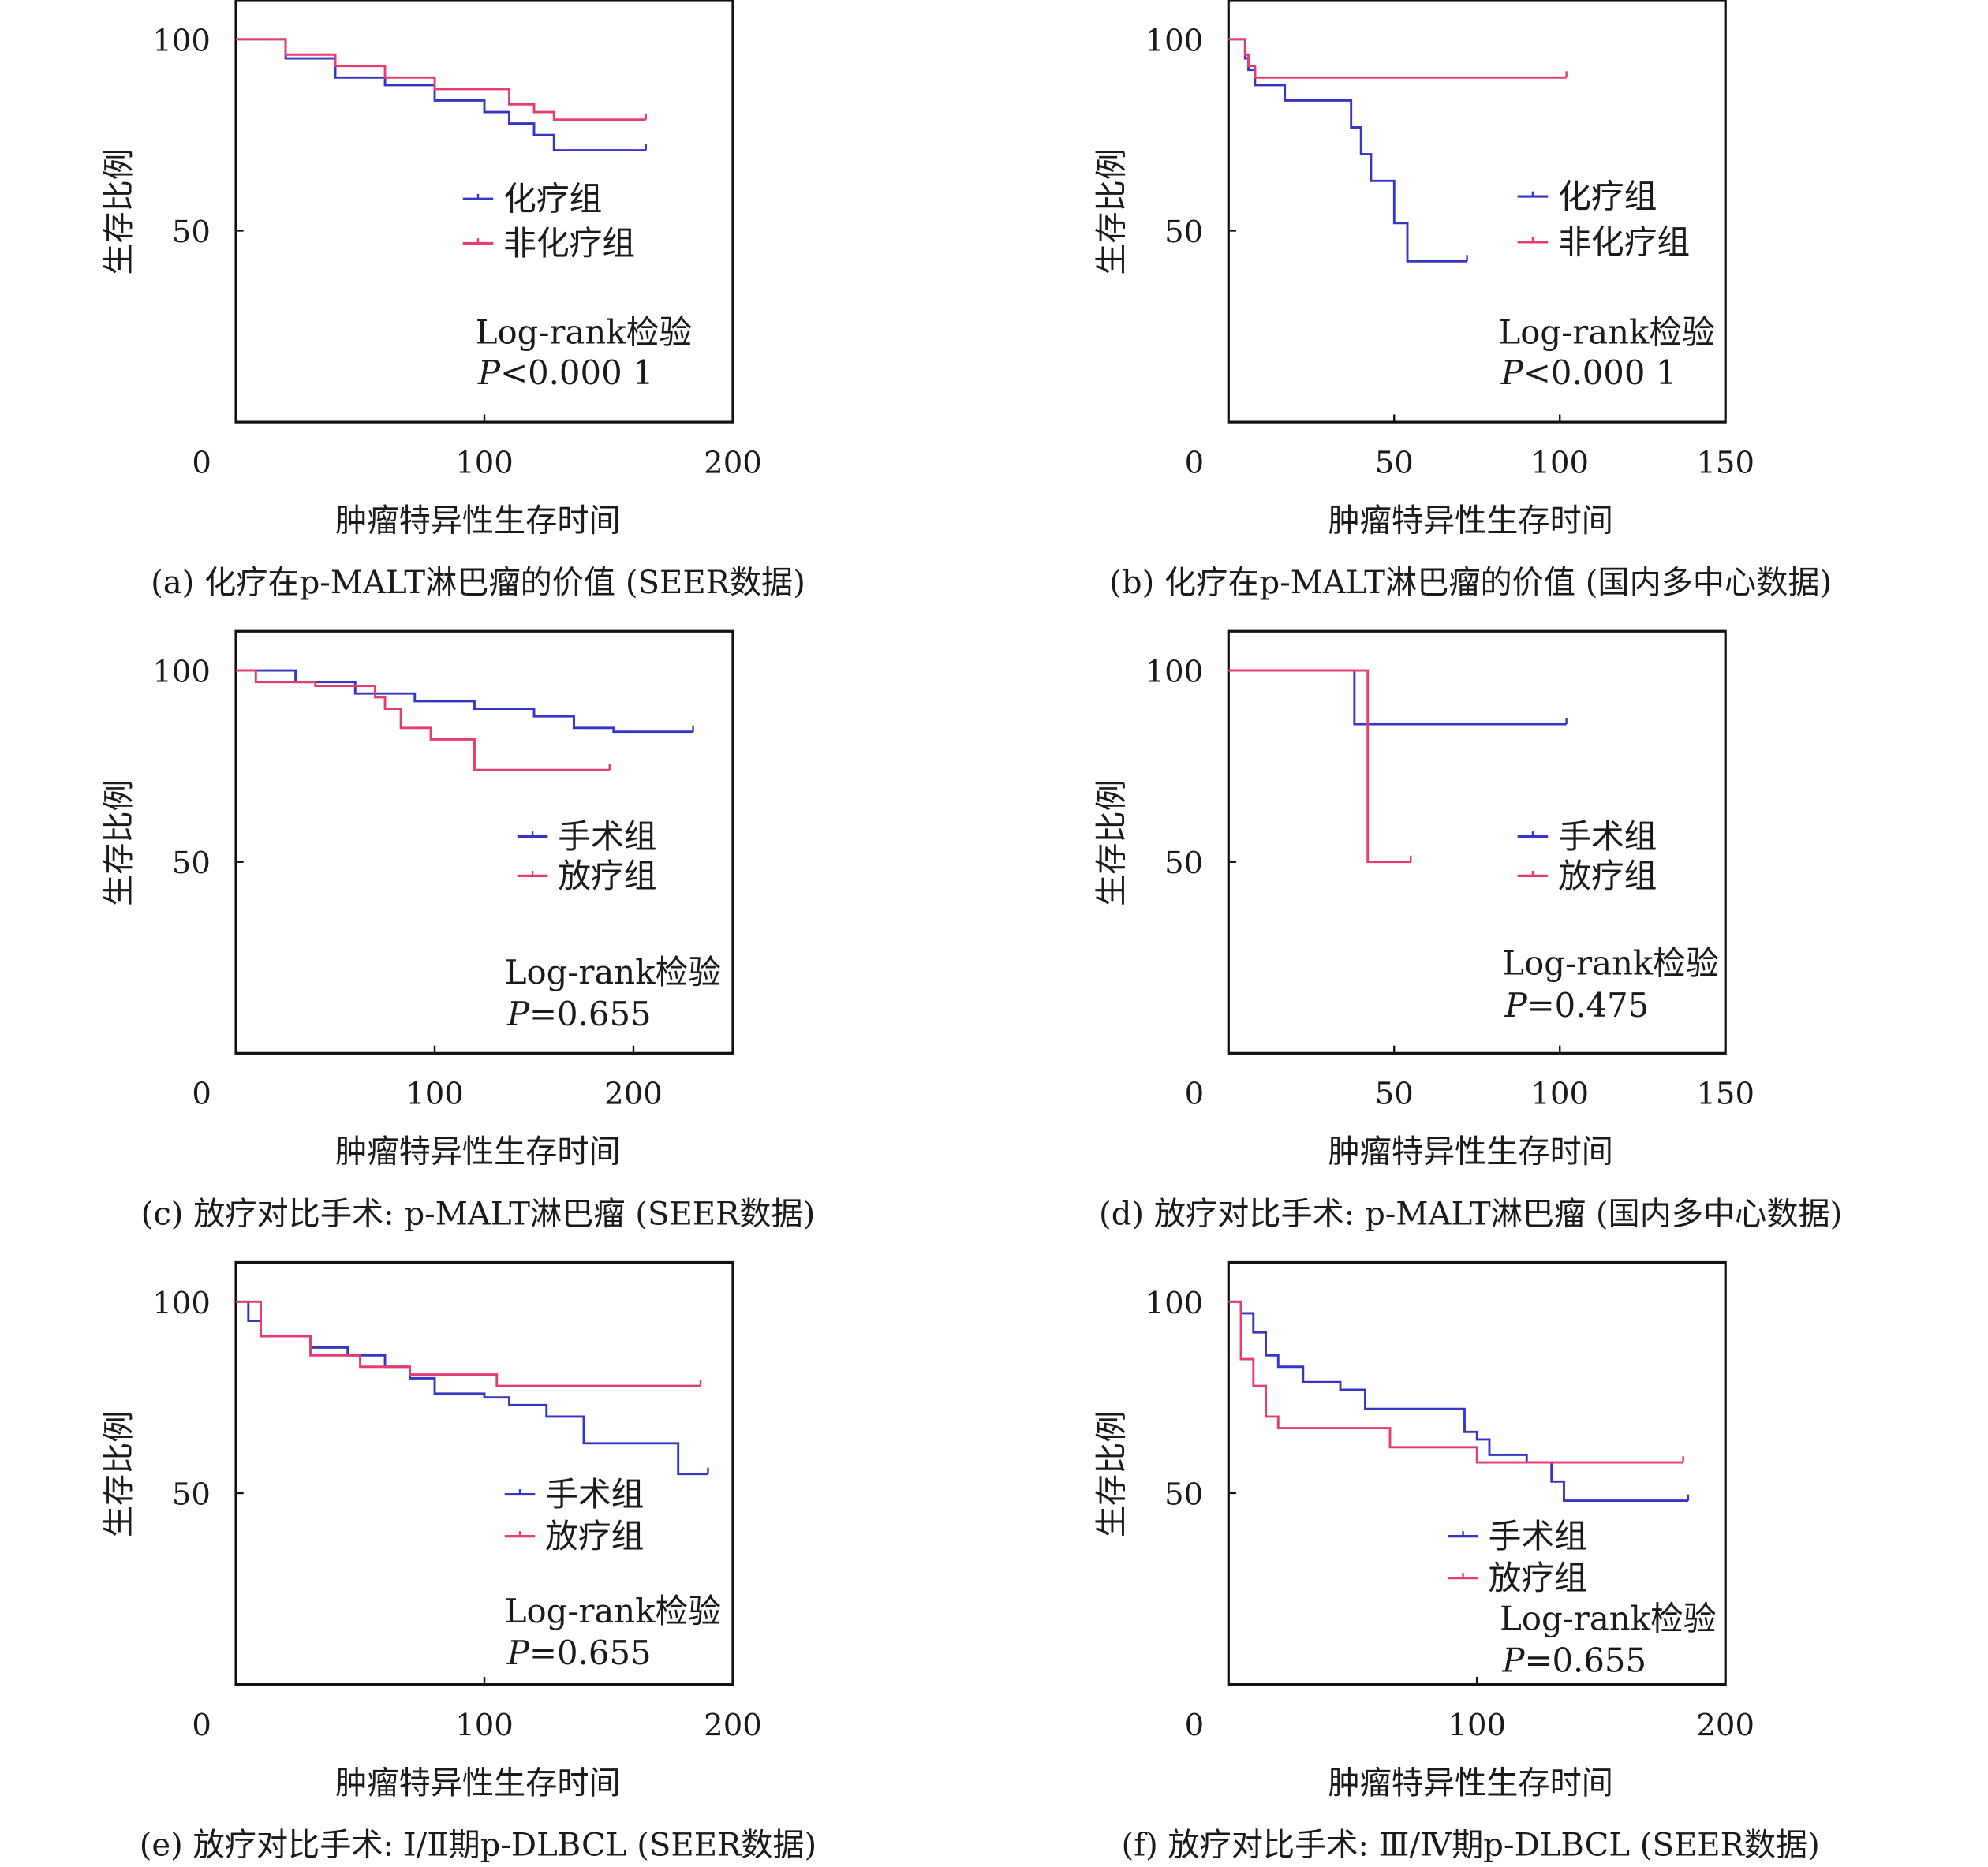 This screenshot has width=1988, height=1867. I want to click on panel-caption: (e) 放疗对比手术: Ⅰ/Ⅱ期p-DLBCL (SEER数据), so click(478, 1846).